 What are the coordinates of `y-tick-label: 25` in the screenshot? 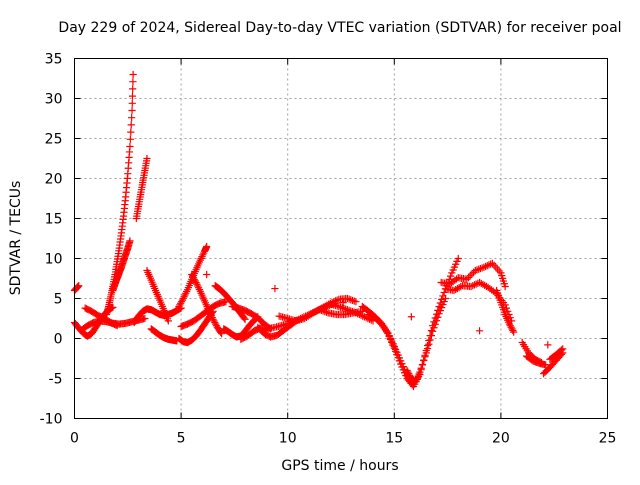 It's located at (54, 140).